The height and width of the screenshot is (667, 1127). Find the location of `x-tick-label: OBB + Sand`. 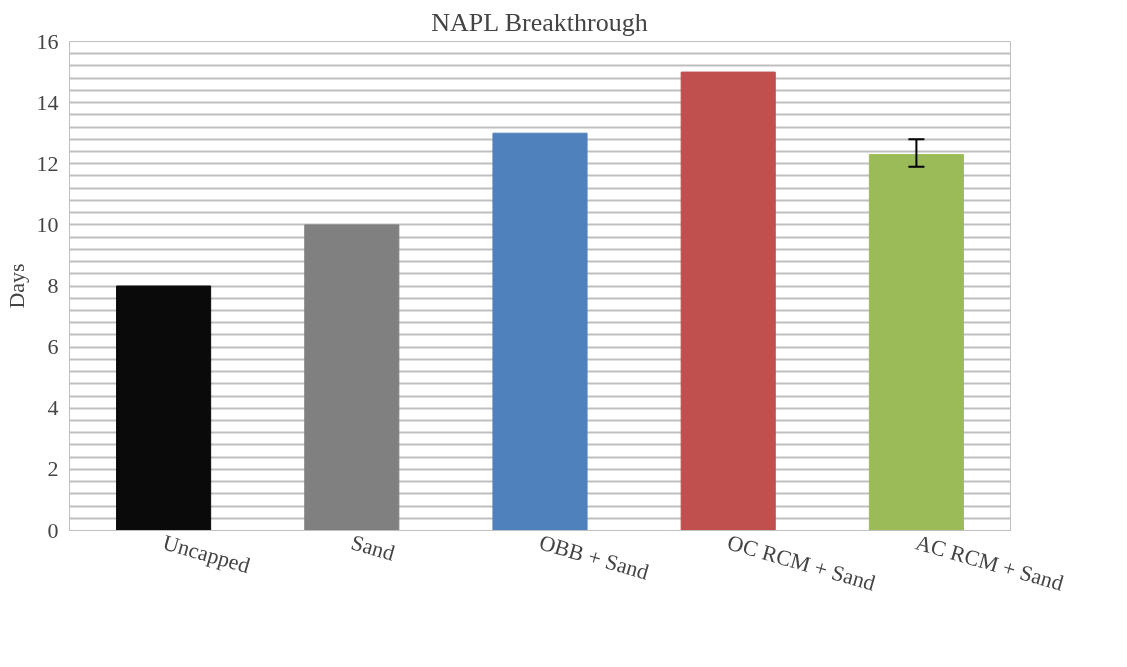

x-tick-label: OBB + Sand is located at coordinates (594, 557).